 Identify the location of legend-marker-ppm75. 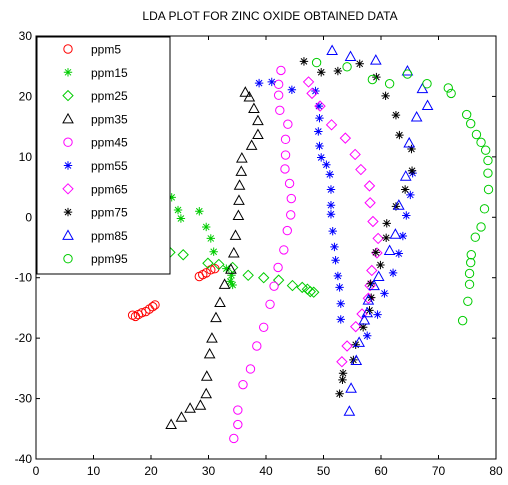
(68, 212).